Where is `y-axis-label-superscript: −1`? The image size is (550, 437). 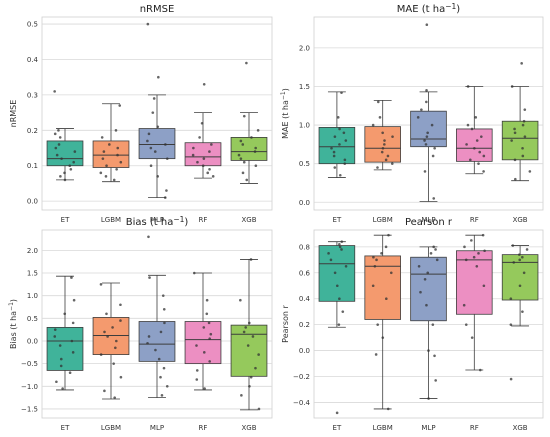
y-axis-label-superscript: −1 is located at coordinates (11, 306).